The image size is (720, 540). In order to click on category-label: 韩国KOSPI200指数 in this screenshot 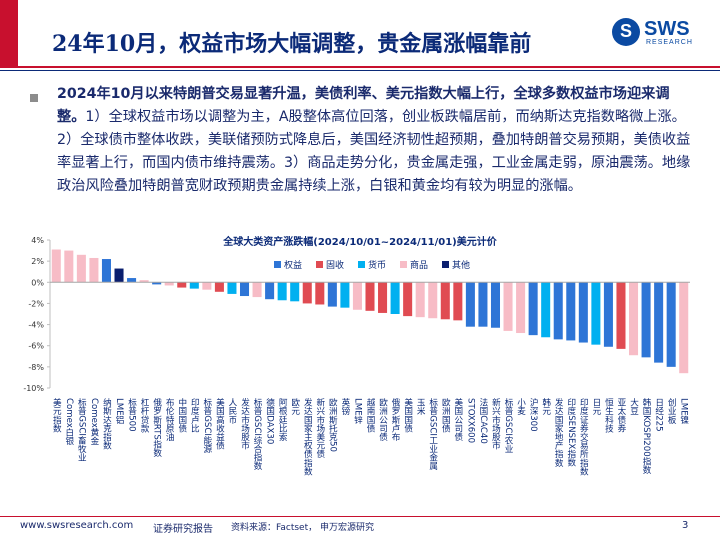, I will do `click(646, 436)`.